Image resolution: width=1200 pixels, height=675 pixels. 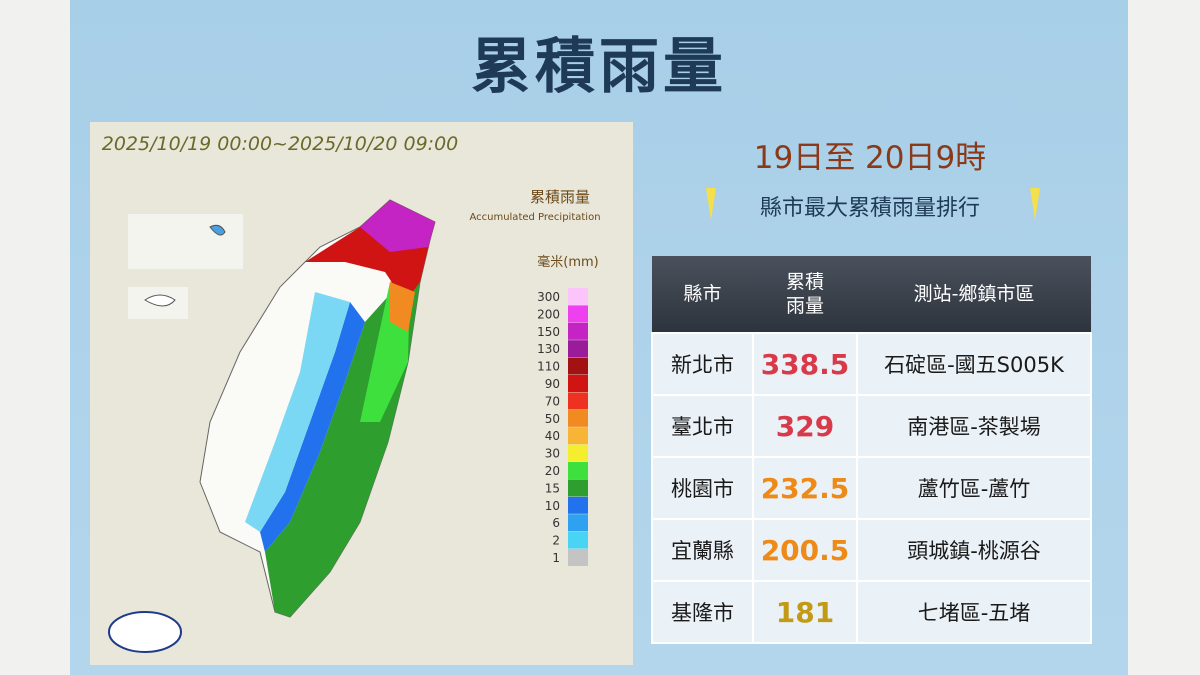 What do you see at coordinates (556, 541) in the screenshot?
I see `legend-label: 2` at bounding box center [556, 541].